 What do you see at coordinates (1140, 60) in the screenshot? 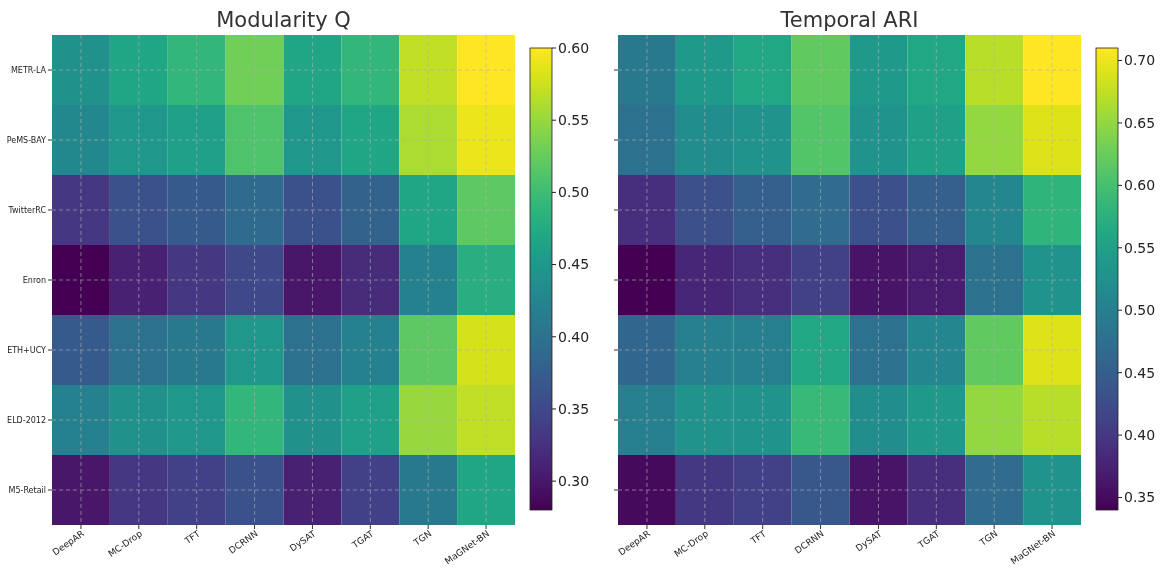
I see `color-bar-label: 0.70` at bounding box center [1140, 60].